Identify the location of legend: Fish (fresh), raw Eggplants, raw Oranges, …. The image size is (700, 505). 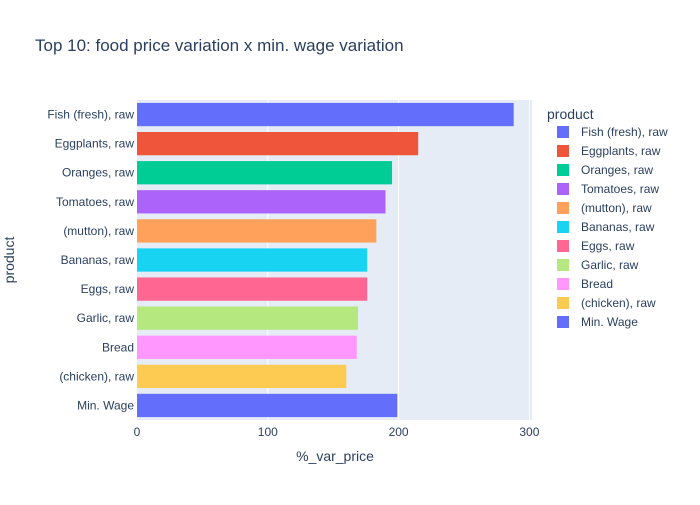
(612, 227).